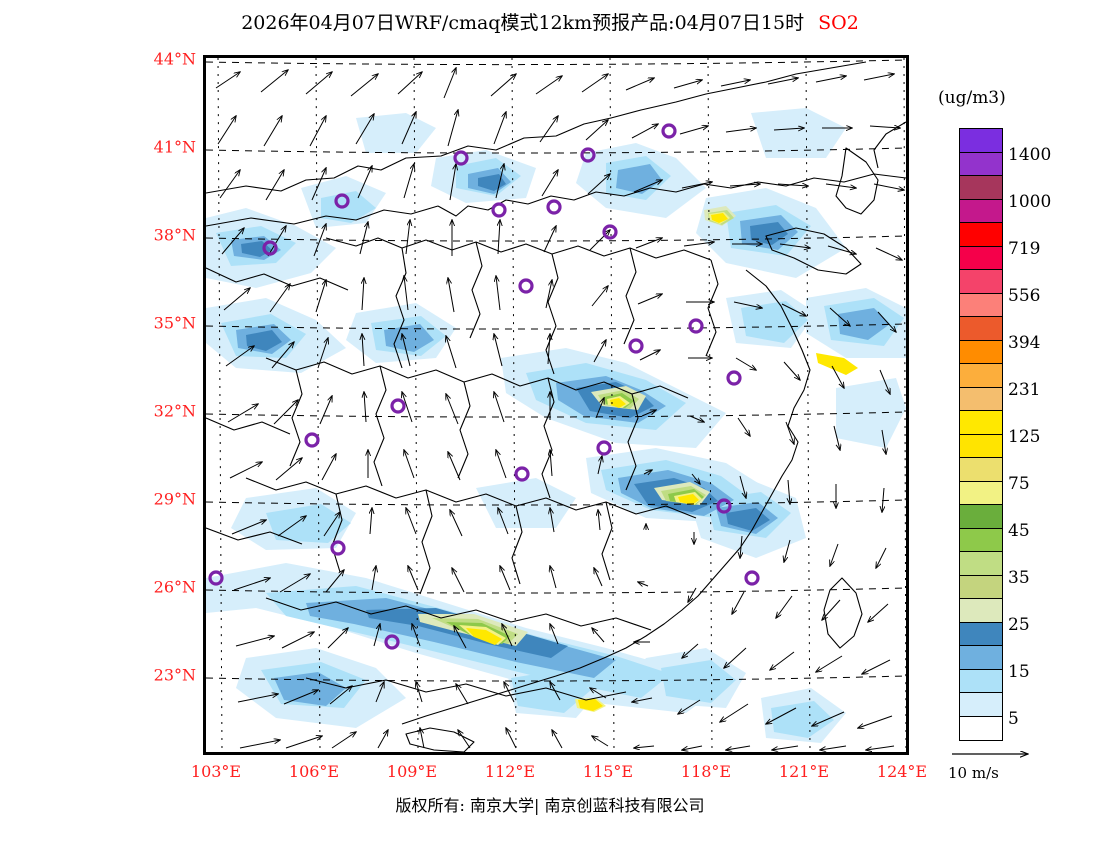 The width and height of the screenshot is (1100, 850). Describe the element at coordinates (902, 771) in the screenshot. I see `lon-label-124: 124°E` at that location.